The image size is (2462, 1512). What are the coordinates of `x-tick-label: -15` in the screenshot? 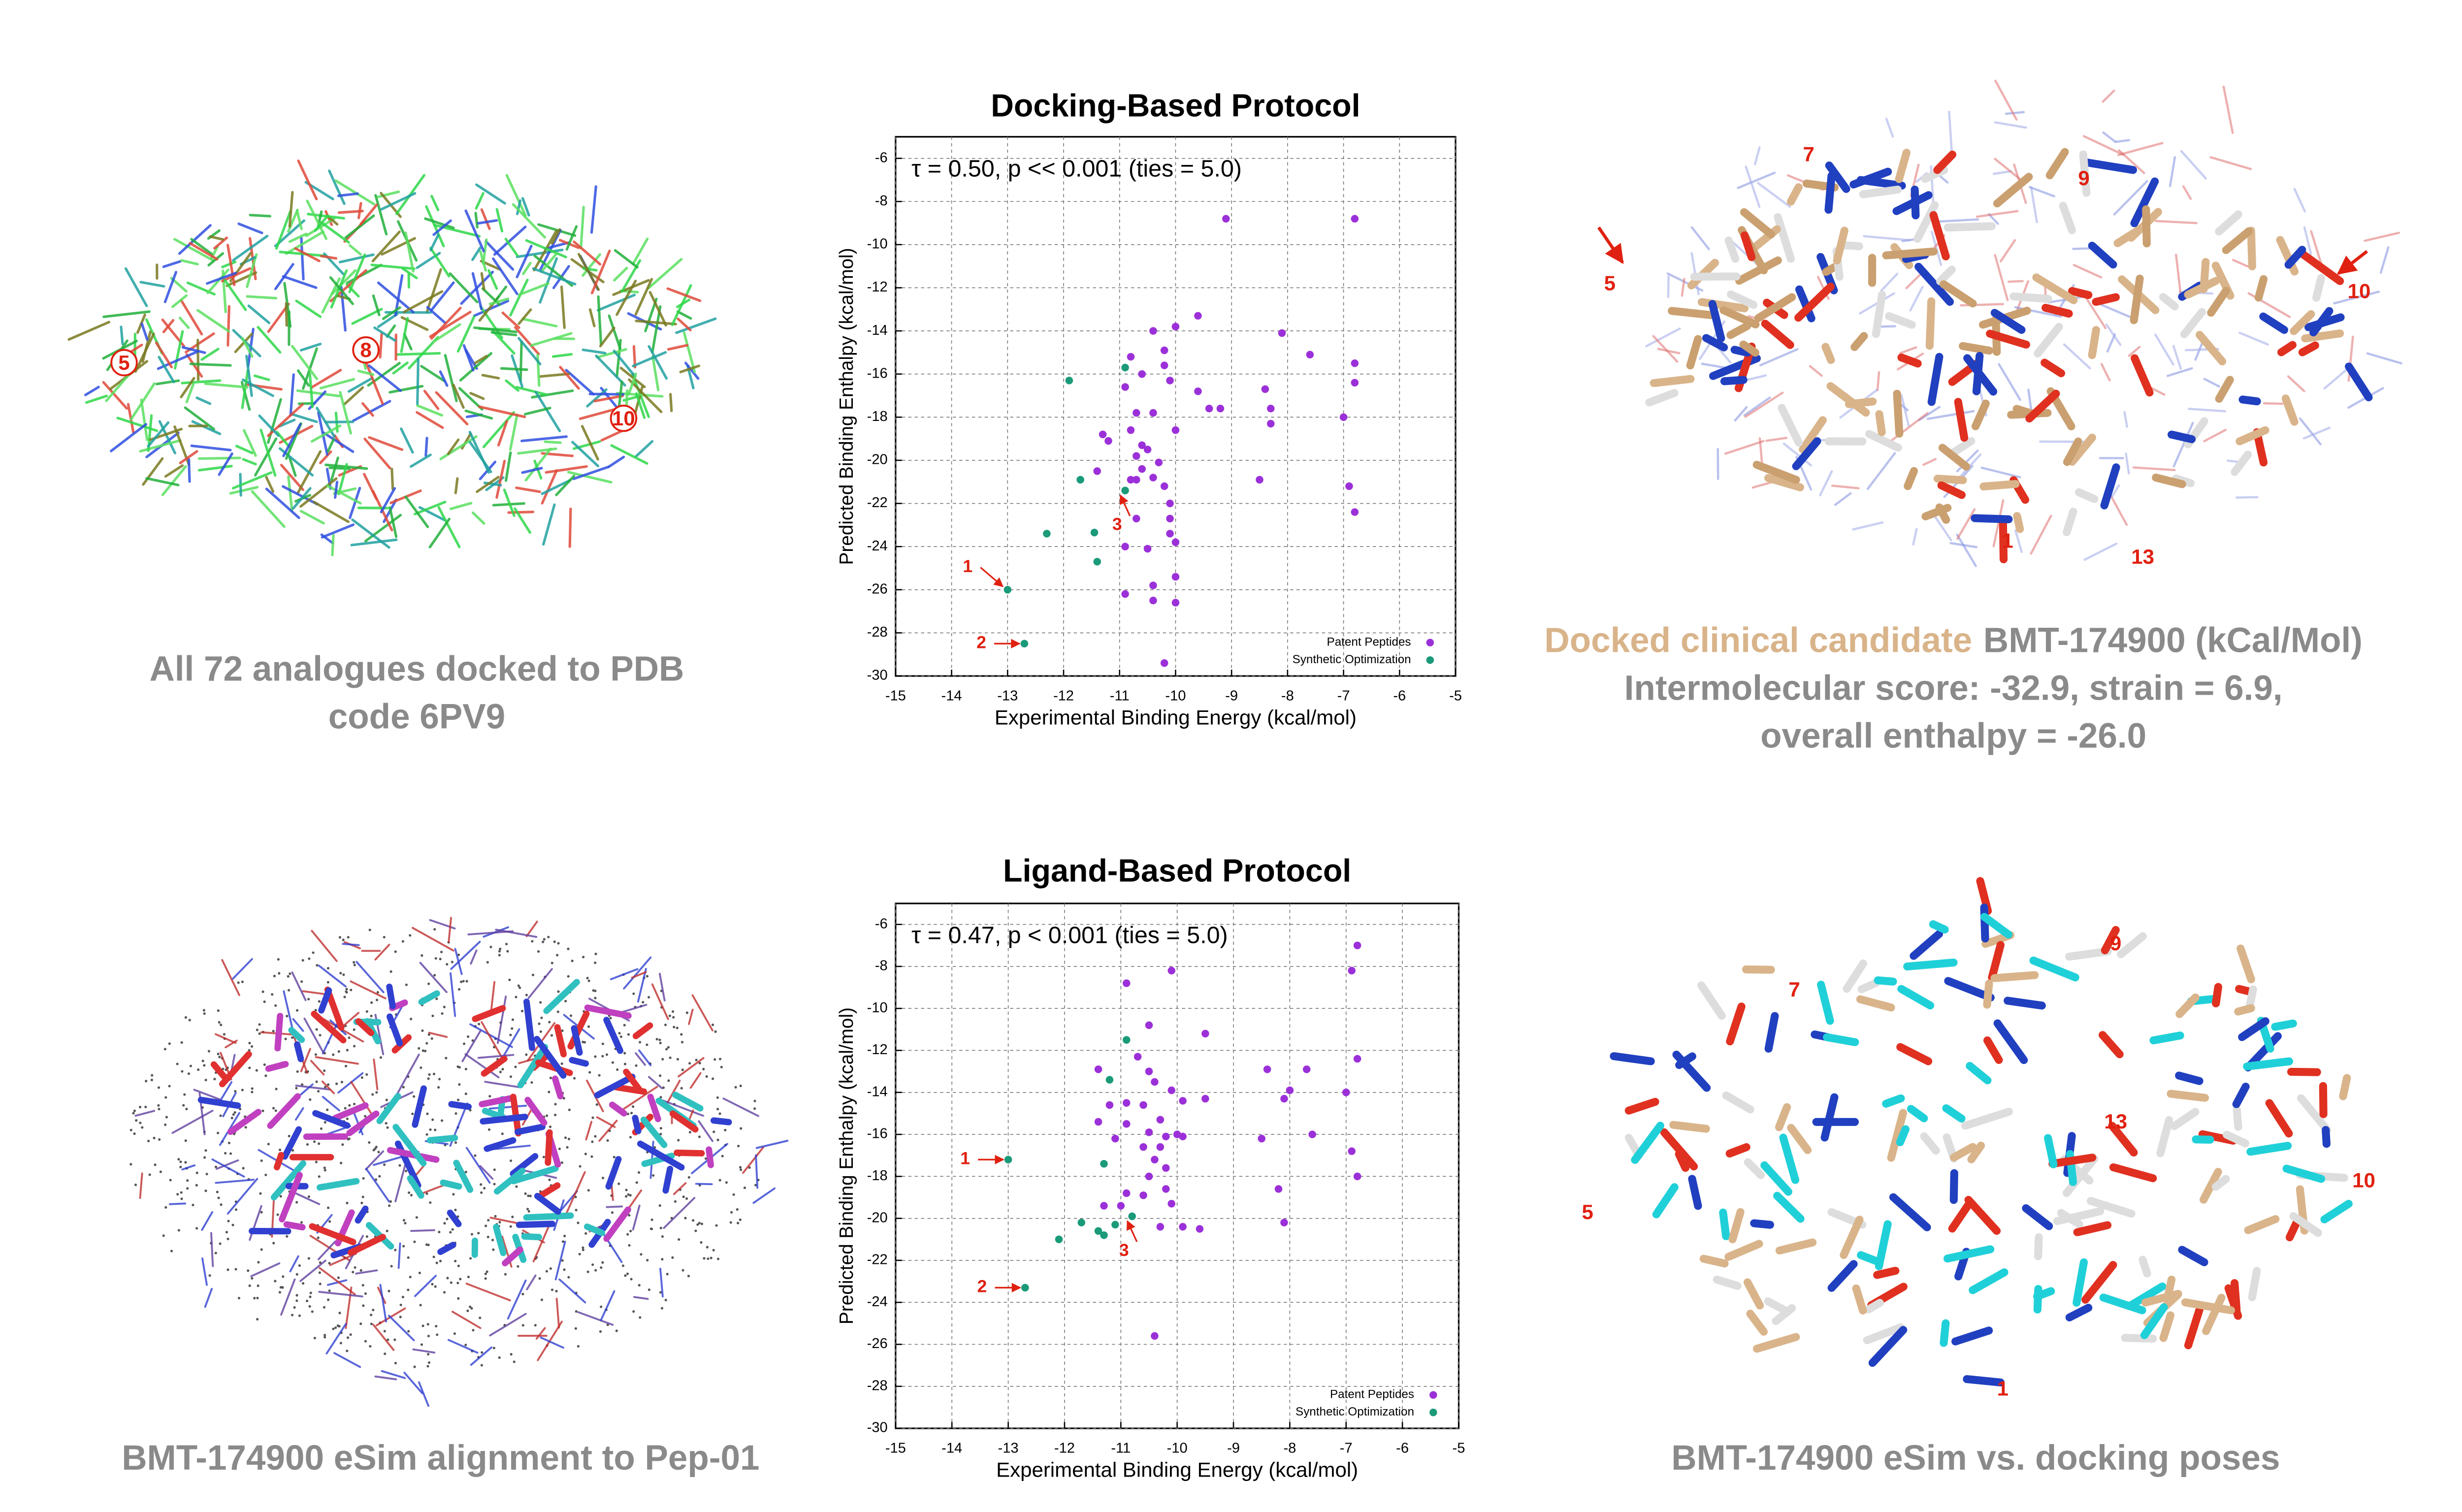 It's located at (895, 1448).